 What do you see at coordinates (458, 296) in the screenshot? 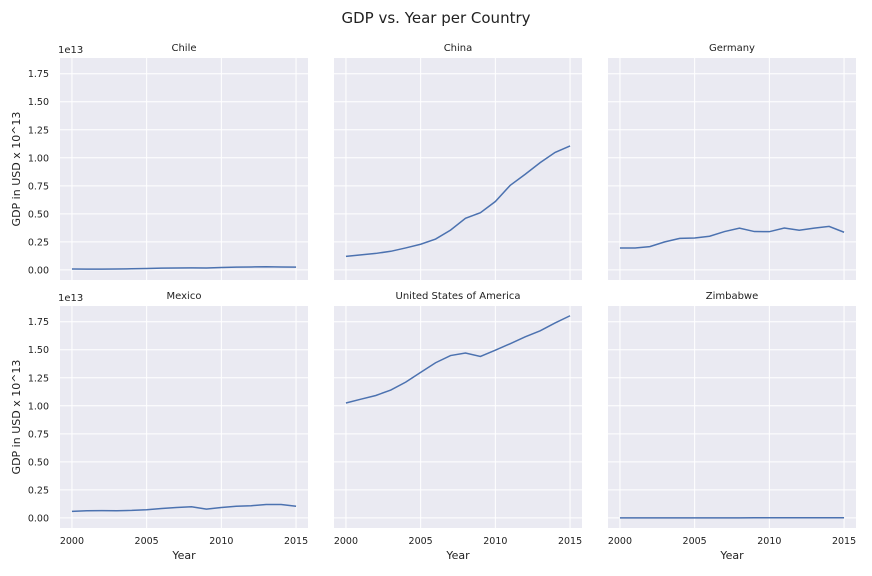
I see `panel-title: United States of America` at bounding box center [458, 296].